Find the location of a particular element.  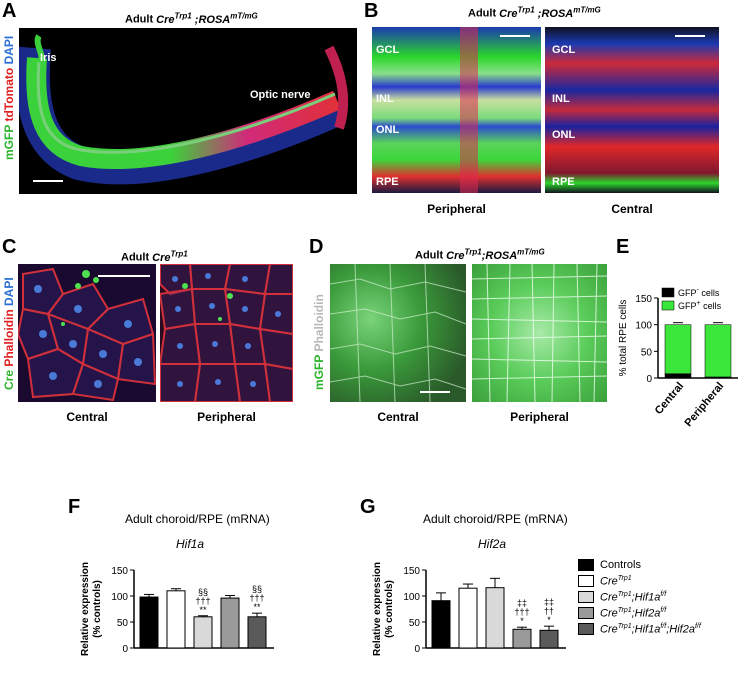

panel-c-stain-label: Cre Phalloidin DAPI is located at coordinates (9, 333).